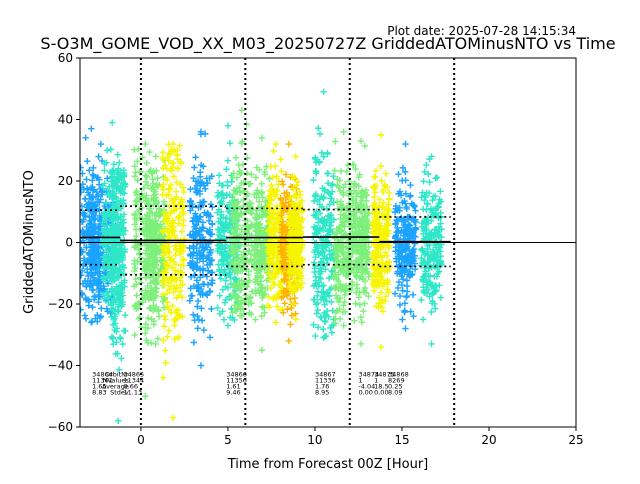 This screenshot has width=640, height=484. Describe the element at coordinates (60, 427) in the screenshot. I see `y-tick-label: −60` at that location.